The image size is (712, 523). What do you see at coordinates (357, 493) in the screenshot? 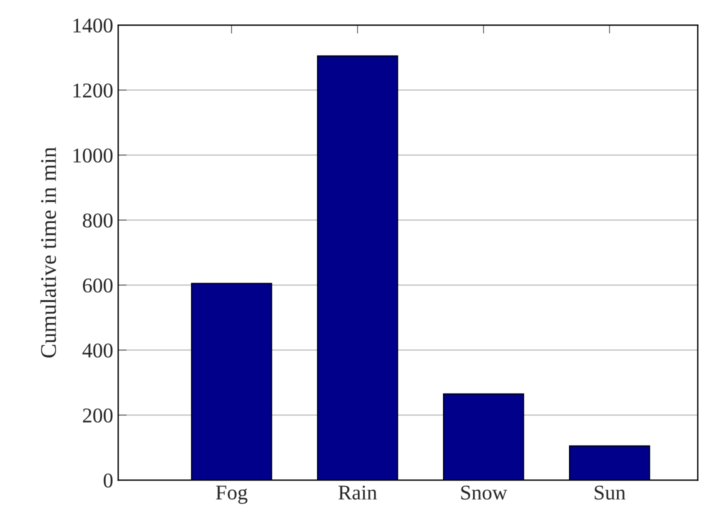
I see `x-tick-label: Rain` at bounding box center [357, 493].